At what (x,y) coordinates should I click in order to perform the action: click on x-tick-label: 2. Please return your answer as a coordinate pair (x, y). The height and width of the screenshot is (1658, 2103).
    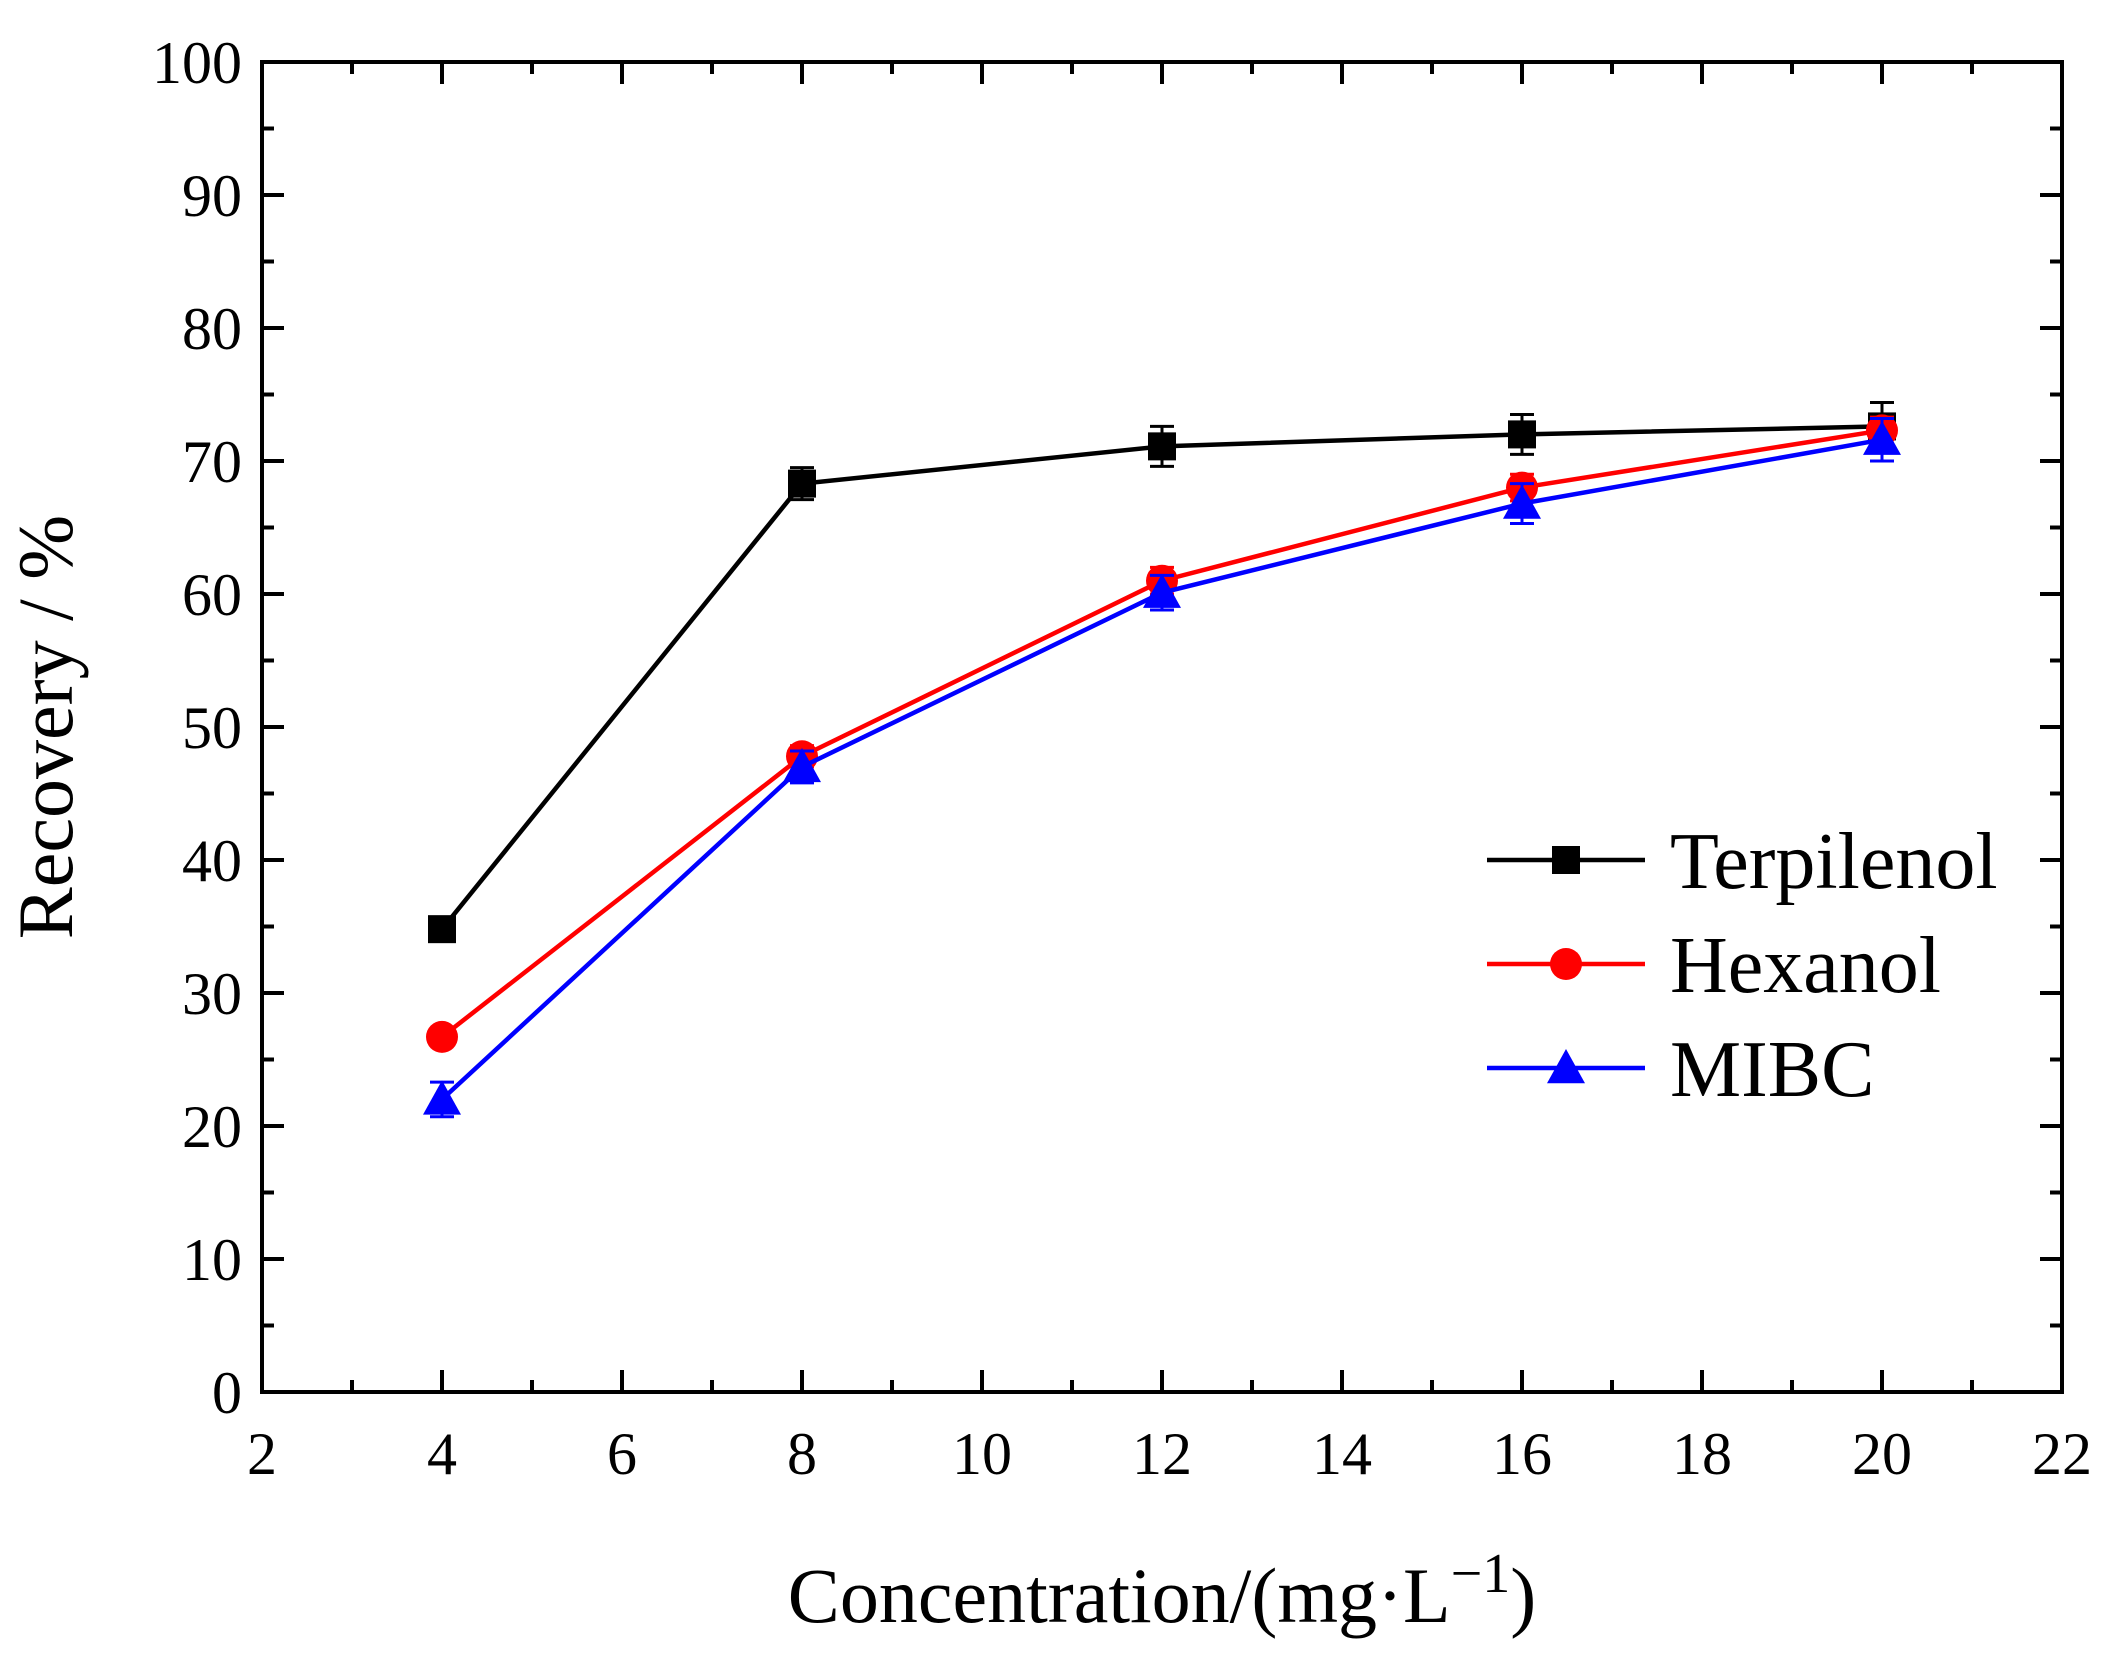
    Looking at the image, I should click on (262, 1454).